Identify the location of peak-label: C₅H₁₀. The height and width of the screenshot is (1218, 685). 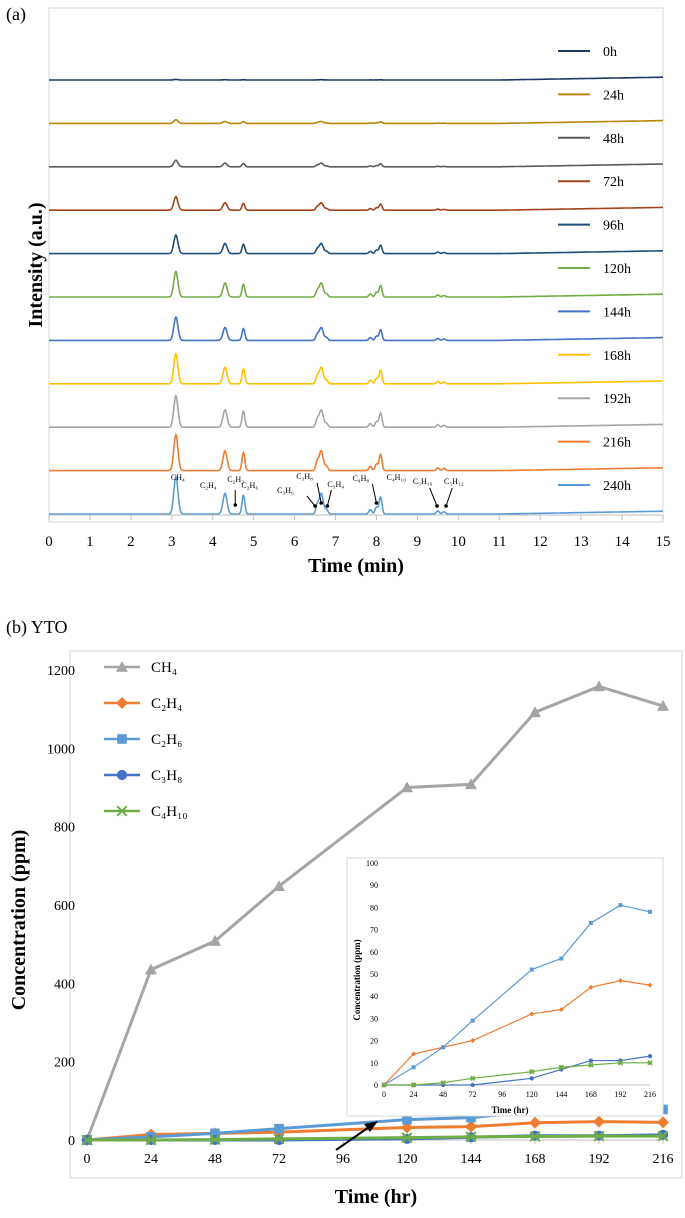
(423, 481).